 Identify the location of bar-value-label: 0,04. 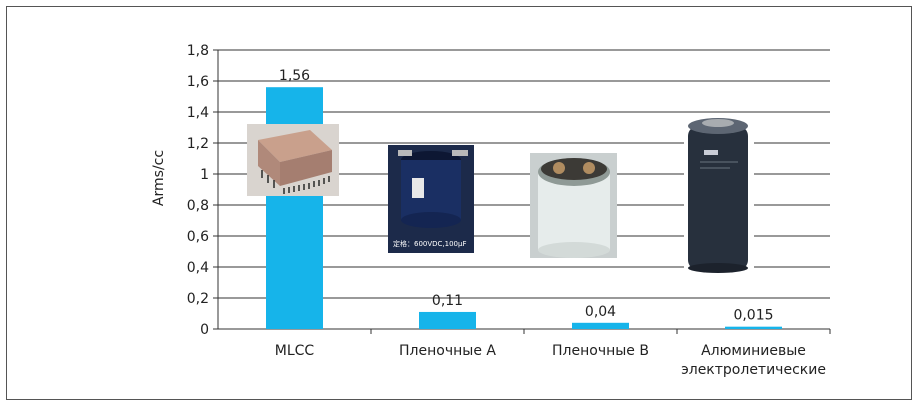
(600, 312).